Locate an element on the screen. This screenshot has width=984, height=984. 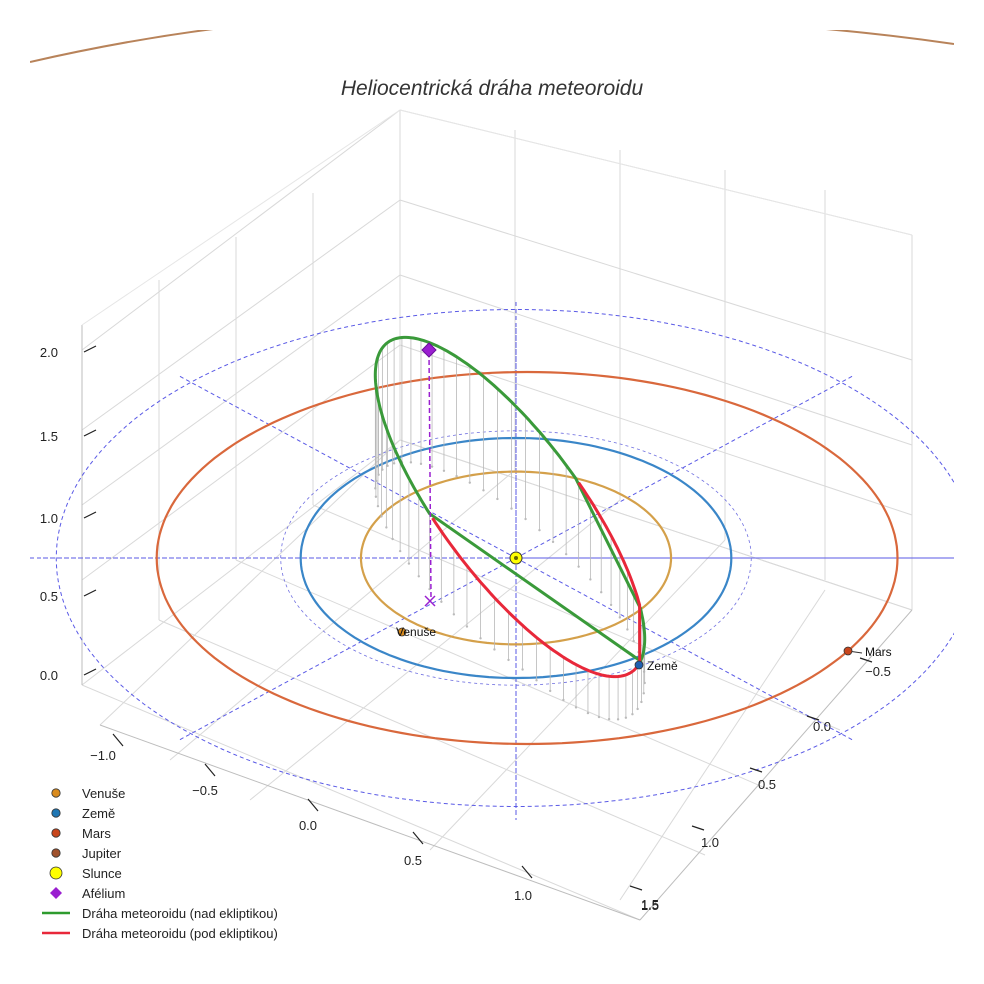
legend-item-2: Mars is located at coordinates (81, 833).